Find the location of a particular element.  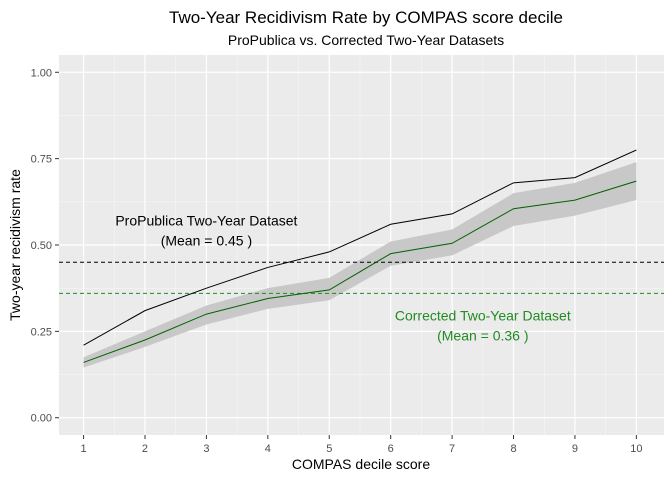

annotation-text: Corrected Two-Year Dataset is located at coordinates (483, 316).